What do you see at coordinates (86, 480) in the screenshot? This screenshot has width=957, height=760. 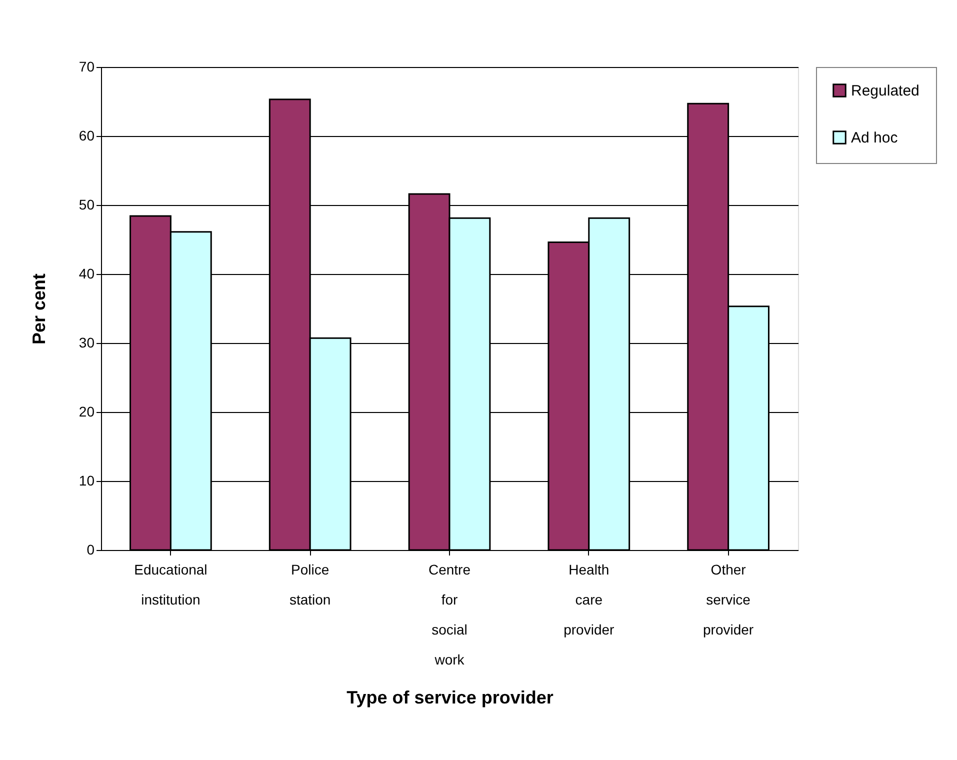 I see `y-tick-label: 10` at bounding box center [86, 480].